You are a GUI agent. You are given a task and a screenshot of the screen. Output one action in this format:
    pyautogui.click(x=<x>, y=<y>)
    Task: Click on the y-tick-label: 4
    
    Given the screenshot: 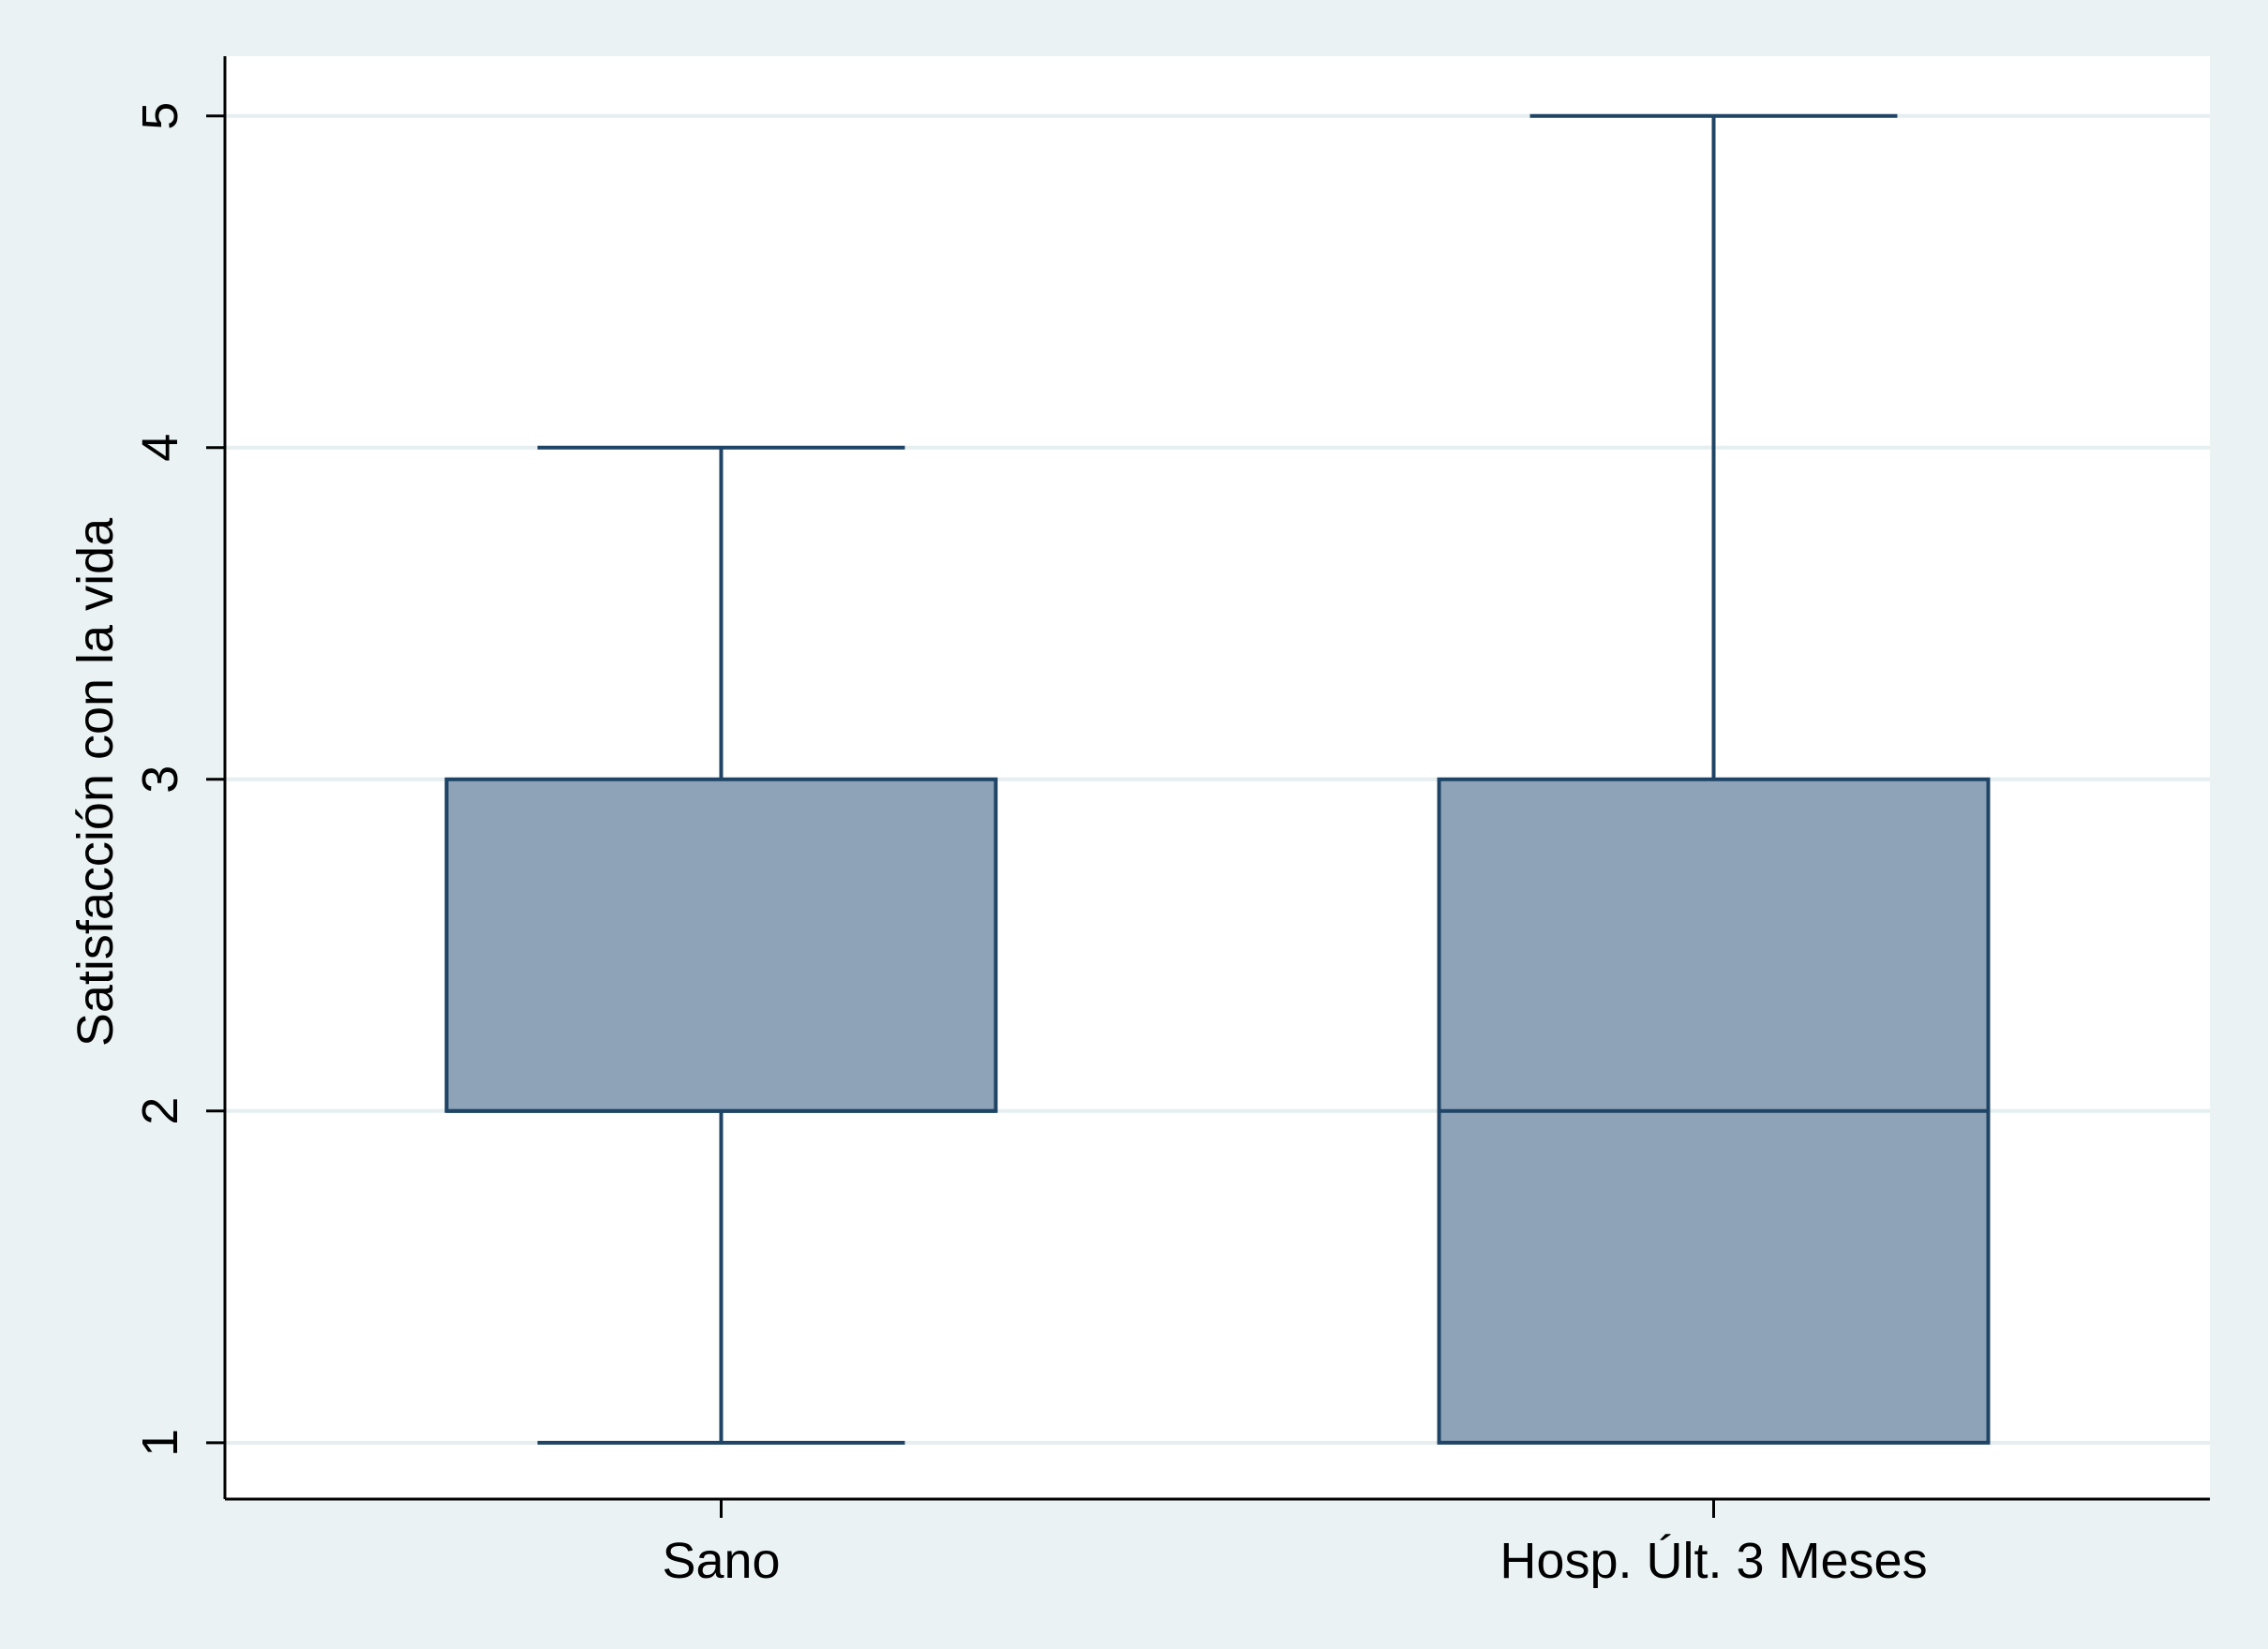 What is the action you would take?
    pyautogui.click(x=160, y=448)
    